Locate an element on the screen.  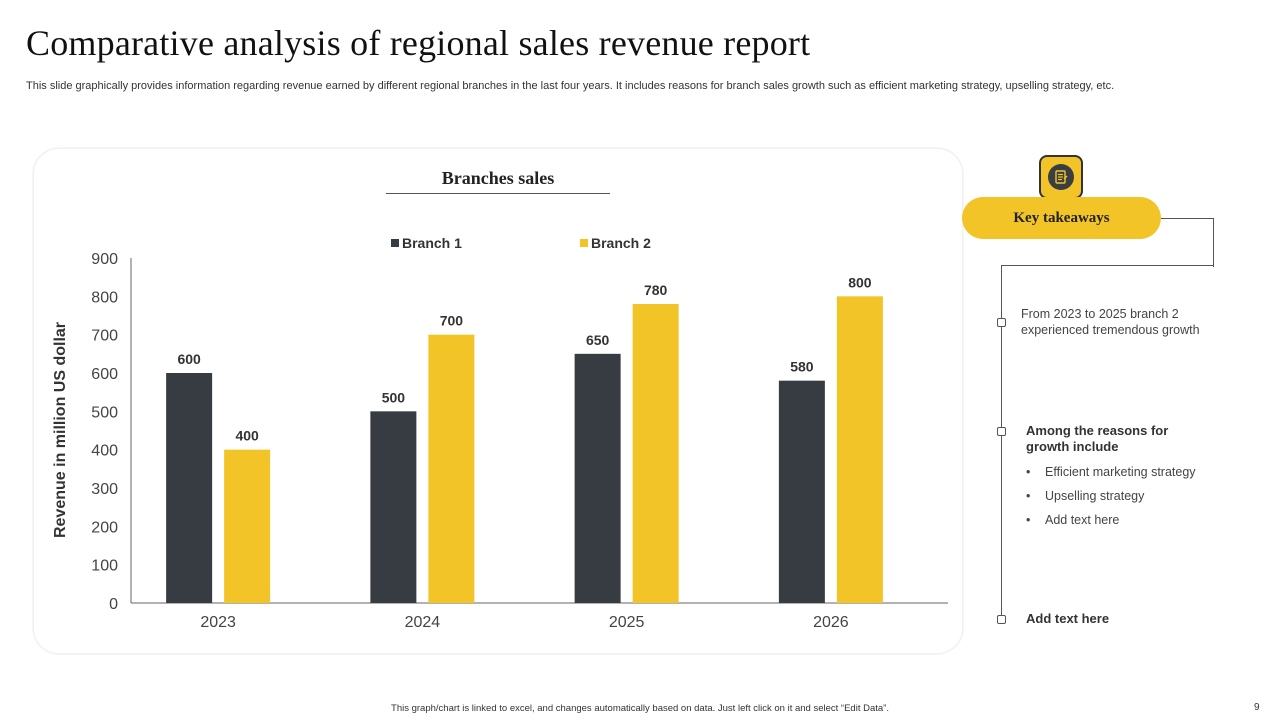
y-tick-label: 600 is located at coordinates (104, 374).